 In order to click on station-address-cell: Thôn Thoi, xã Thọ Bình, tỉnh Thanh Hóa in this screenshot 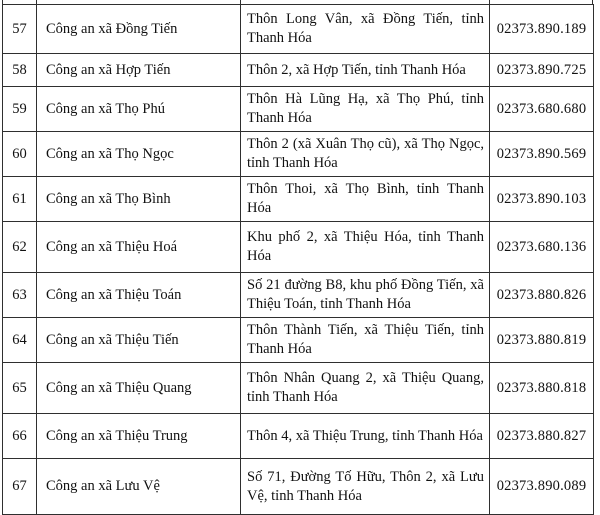, I will do `click(365, 199)`.